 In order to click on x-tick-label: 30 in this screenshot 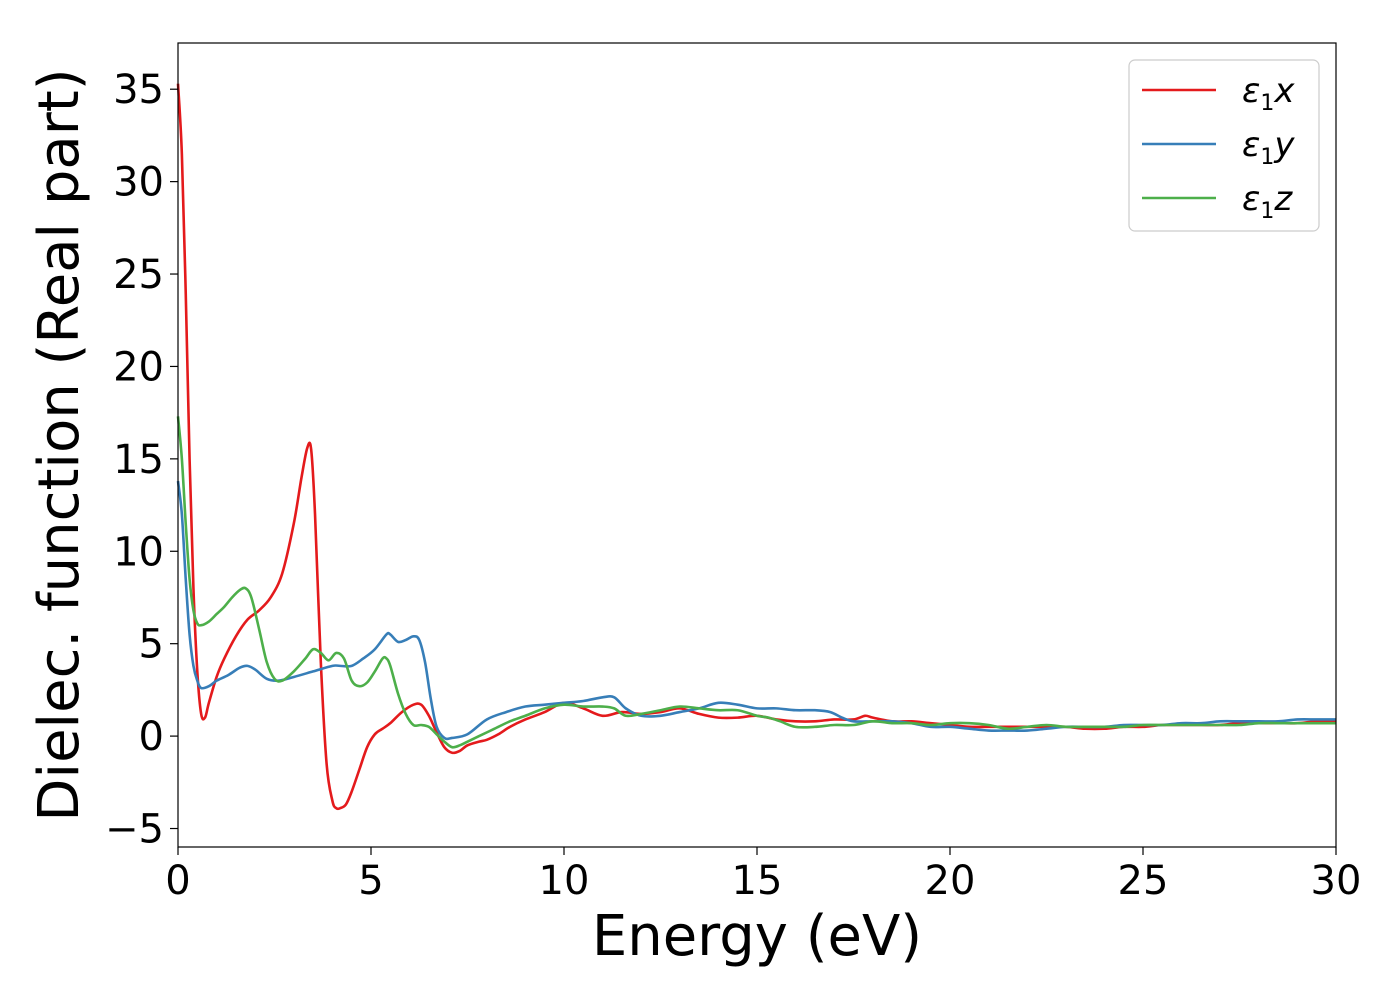, I will do `click(1336, 881)`.